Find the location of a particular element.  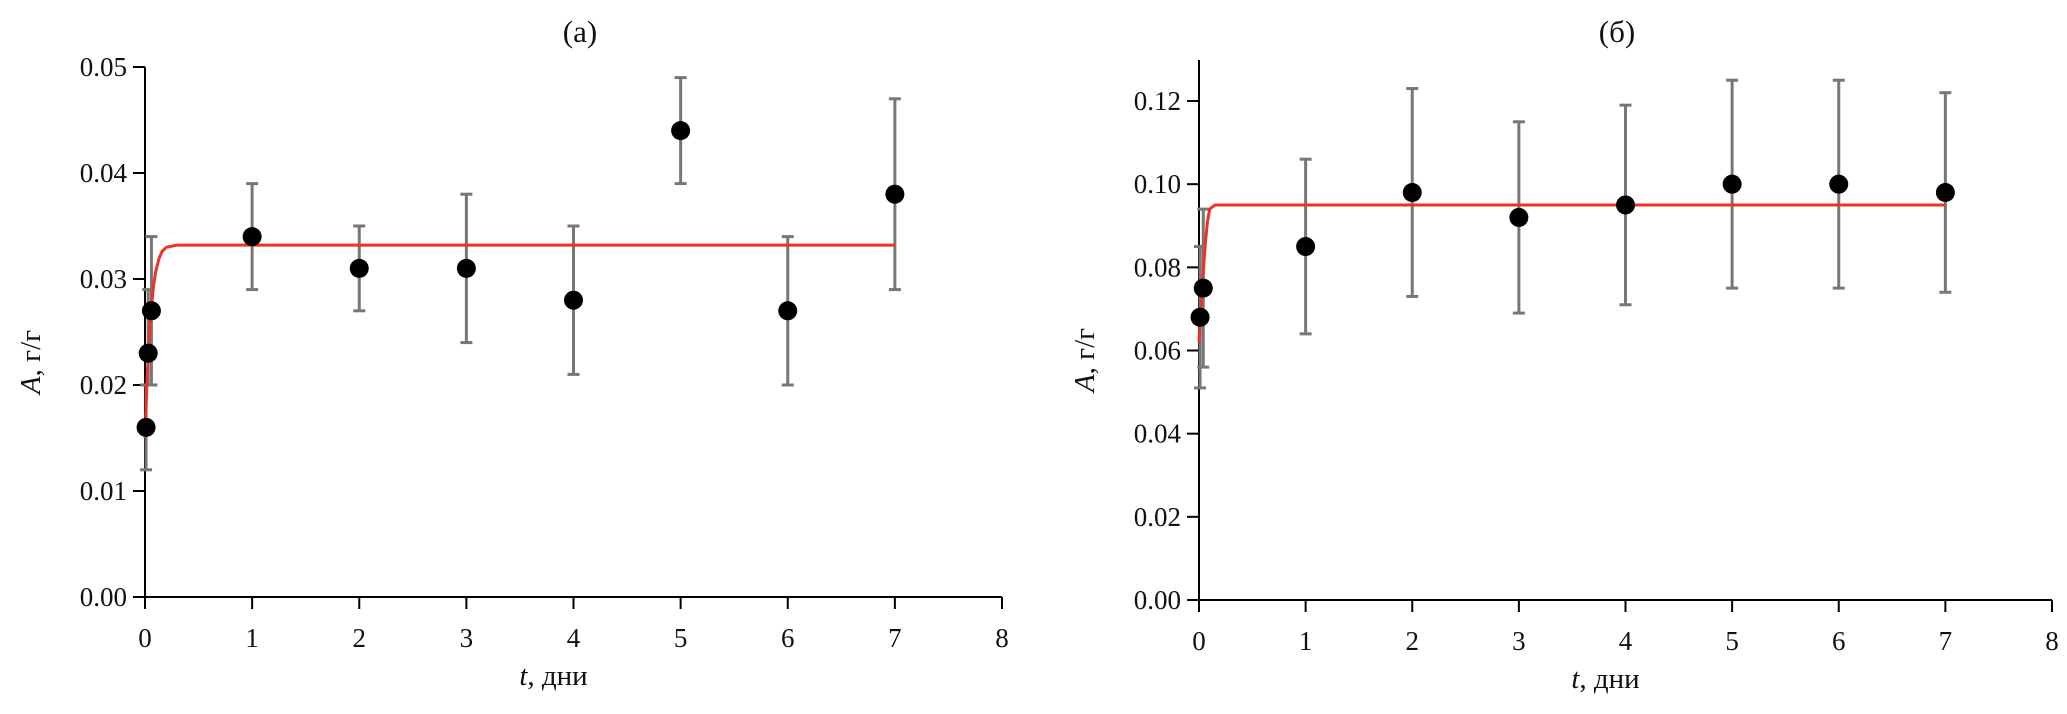

chart-title: (б) is located at coordinates (1617, 31).